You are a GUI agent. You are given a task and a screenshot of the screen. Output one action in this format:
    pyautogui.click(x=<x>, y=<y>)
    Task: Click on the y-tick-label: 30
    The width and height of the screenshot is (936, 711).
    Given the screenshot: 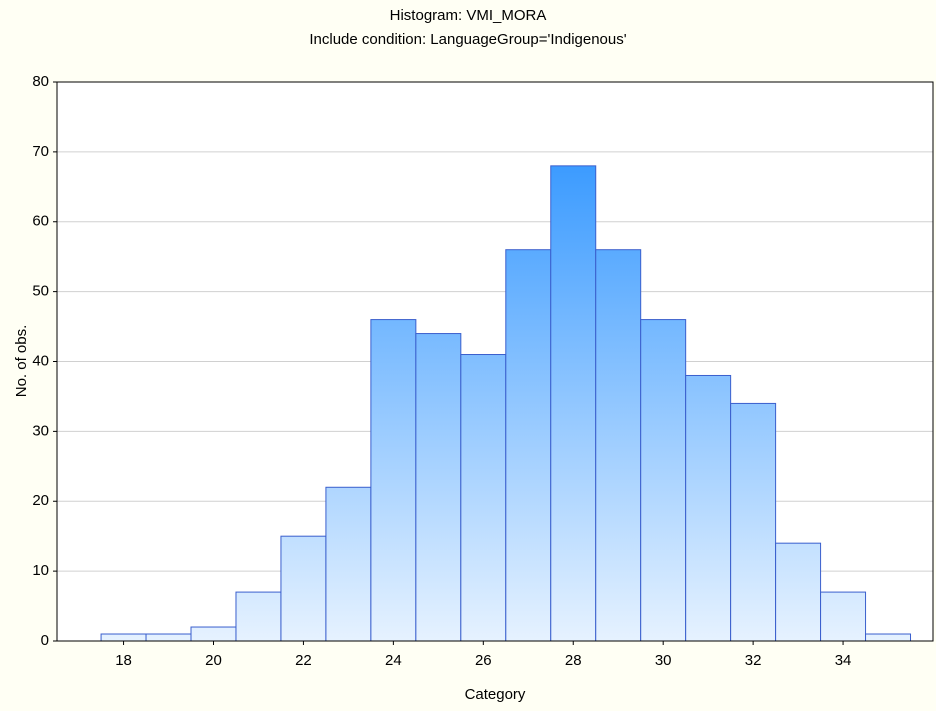 What is the action you would take?
    pyautogui.click(x=40, y=430)
    